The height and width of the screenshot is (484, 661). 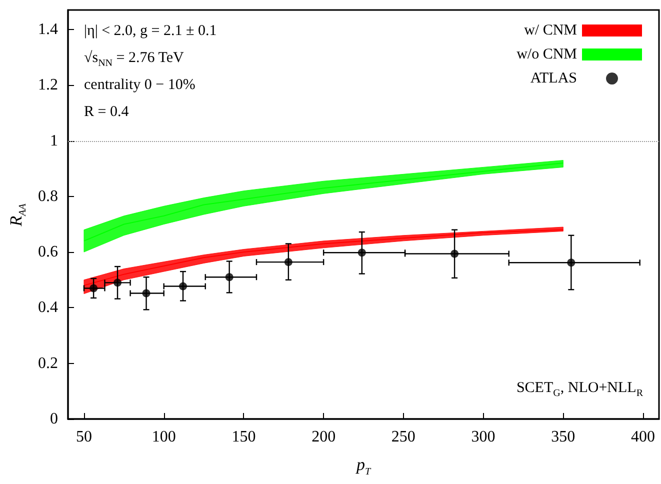 I want to click on legend-label: w/o CNM, so click(x=546, y=54).